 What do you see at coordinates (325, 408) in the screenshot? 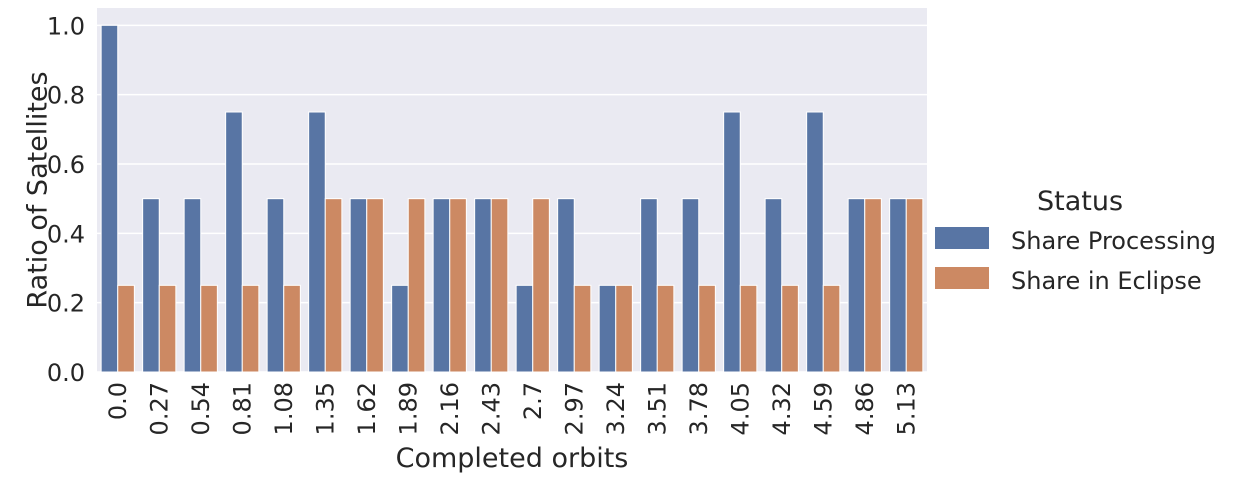
I see `x-tick-label: 1.35` at bounding box center [325, 408].